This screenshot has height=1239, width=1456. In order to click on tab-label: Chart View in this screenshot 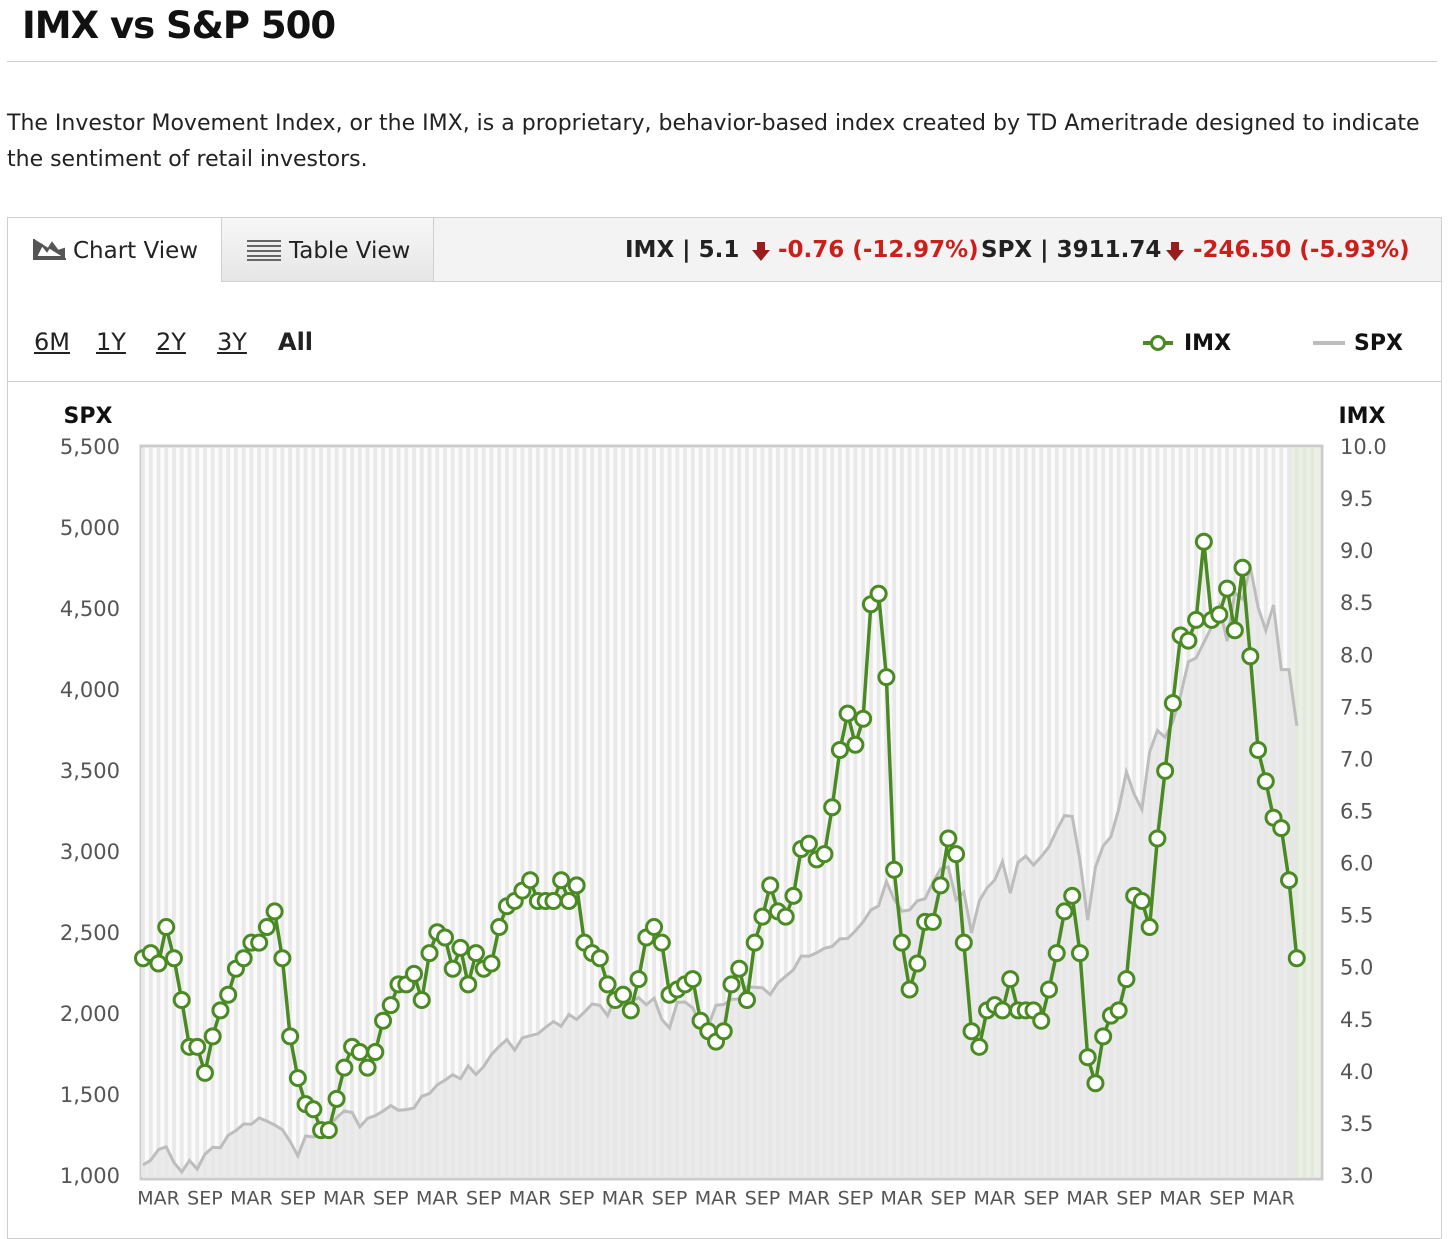, I will do `click(136, 251)`.